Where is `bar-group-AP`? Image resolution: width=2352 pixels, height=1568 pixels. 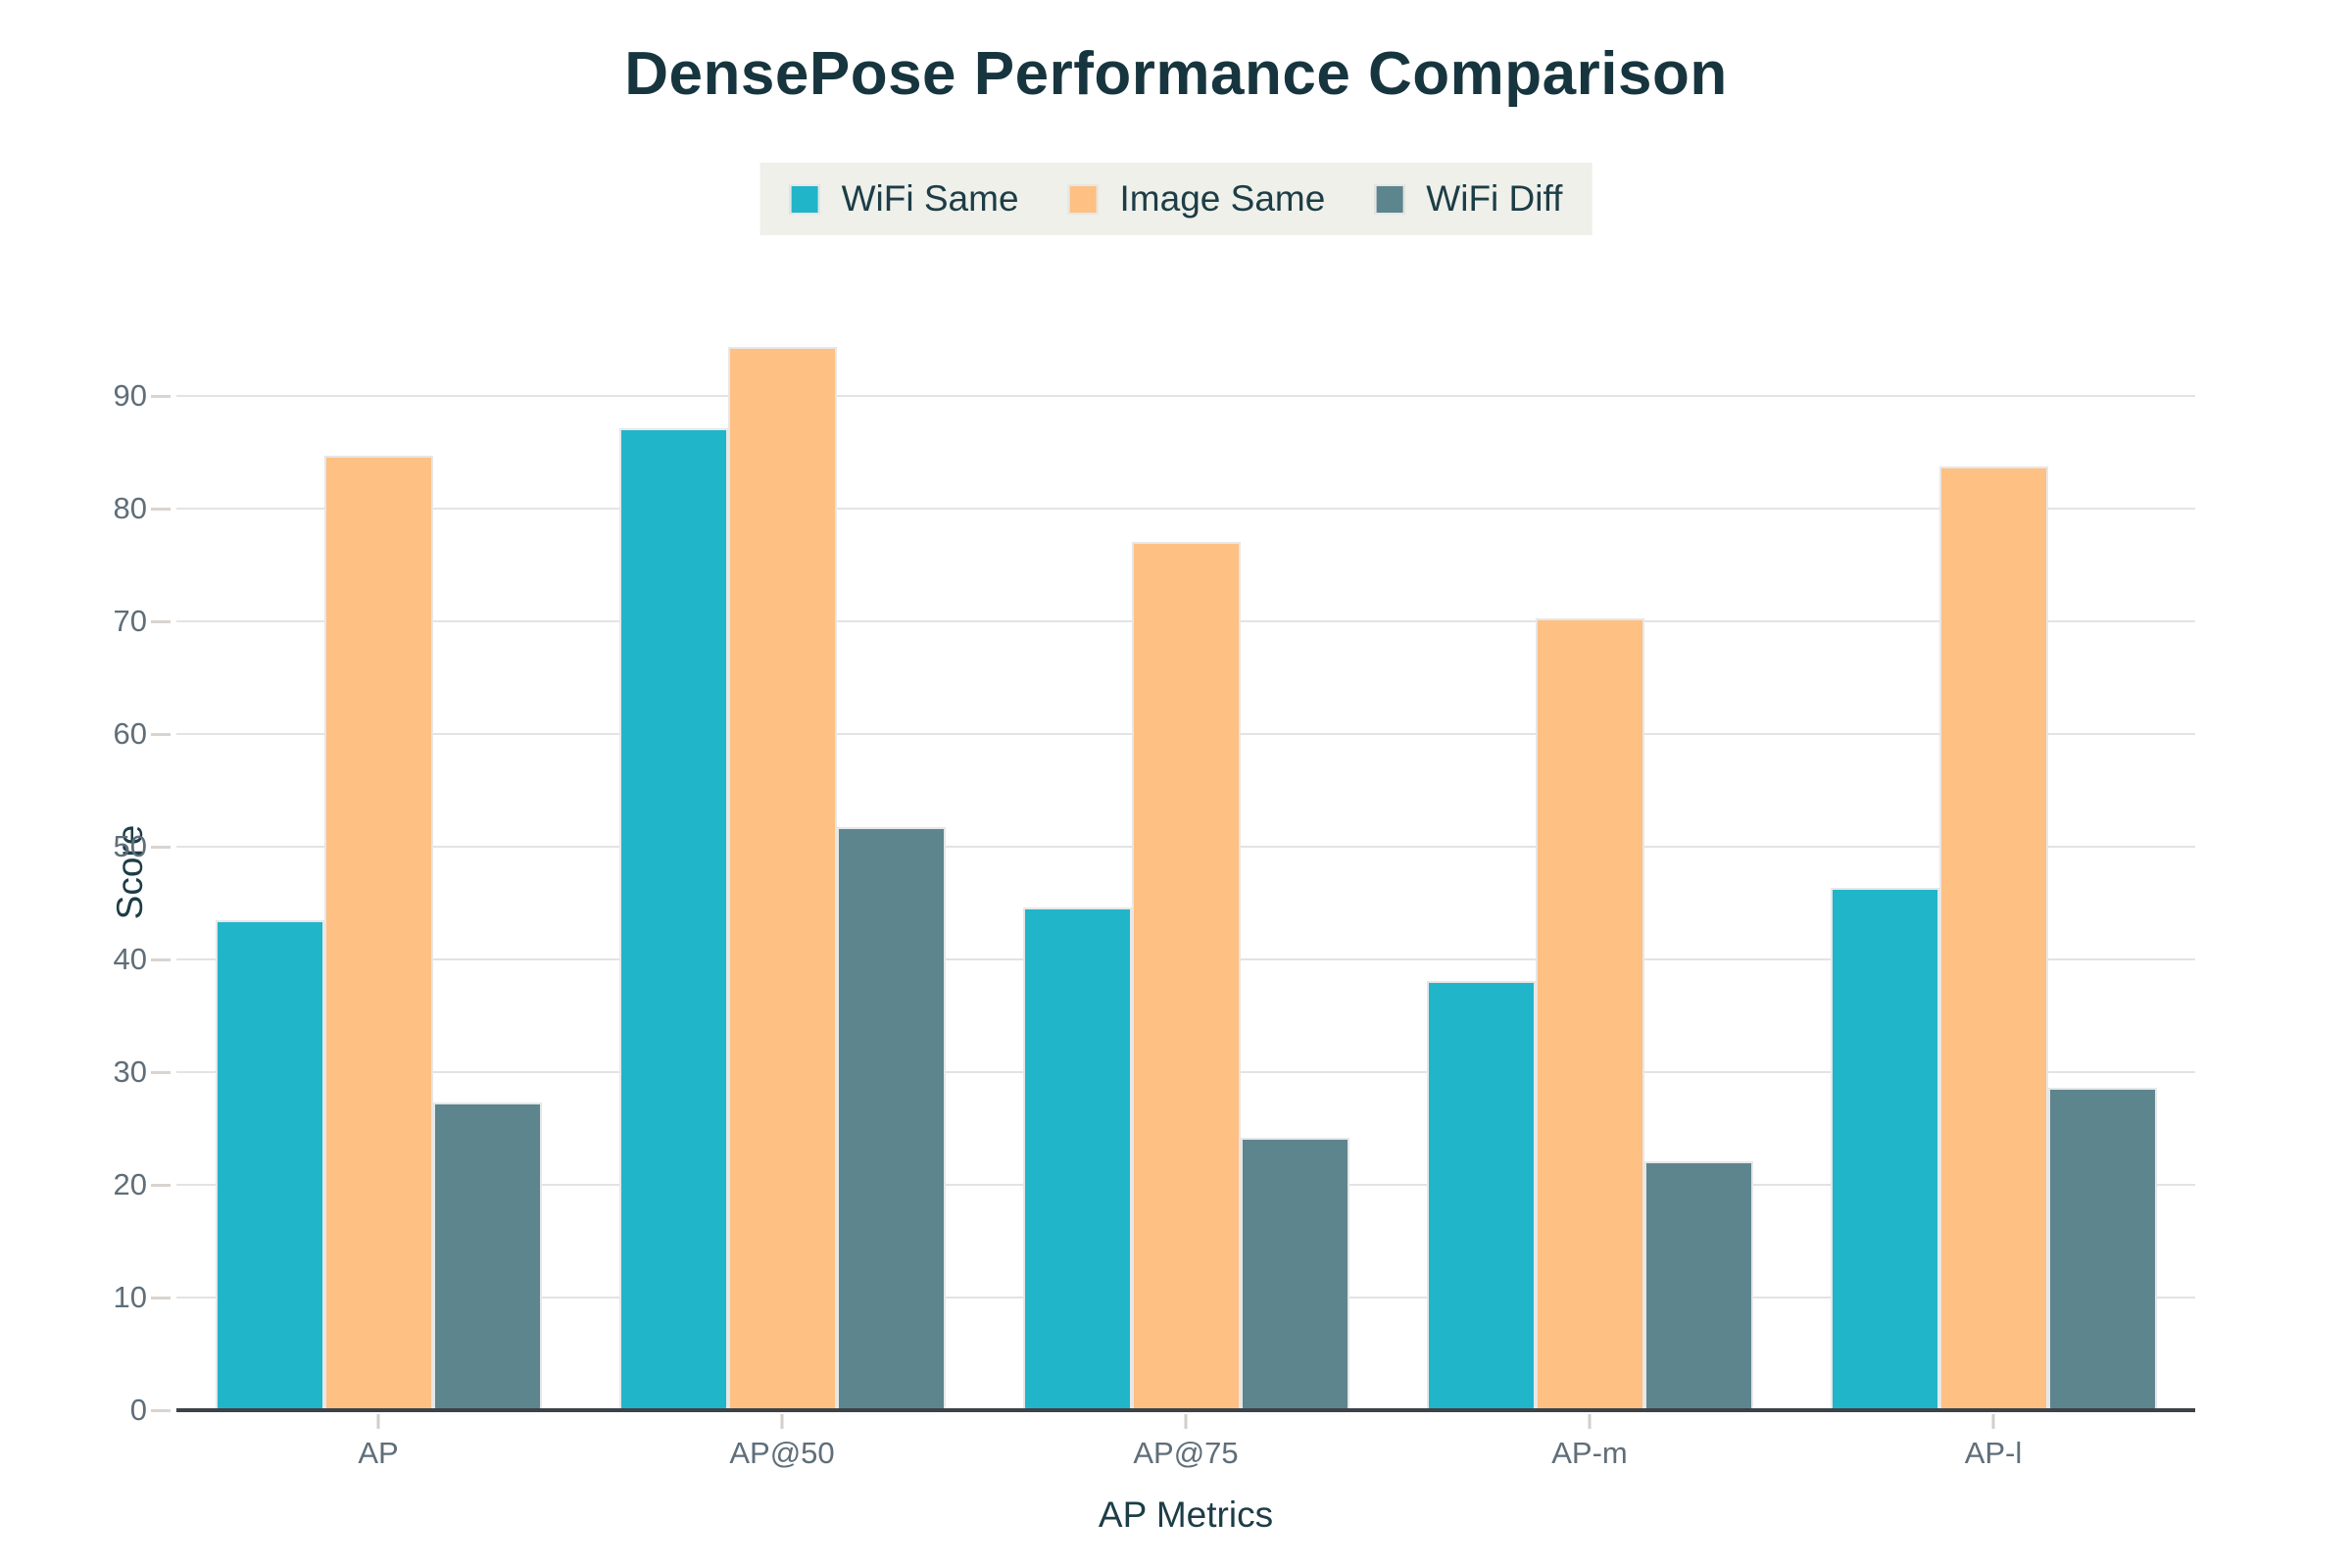 bar-group-AP is located at coordinates (378, 871).